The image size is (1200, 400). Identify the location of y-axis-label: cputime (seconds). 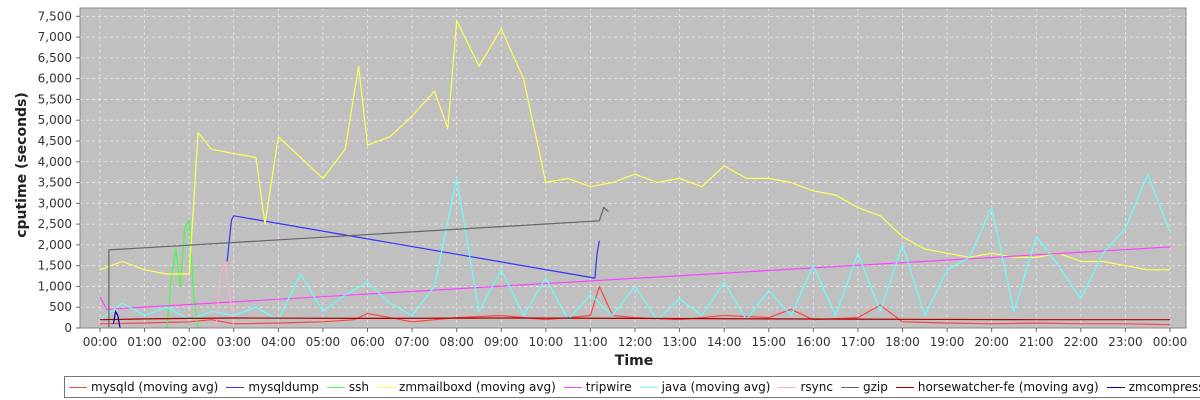
(22, 165).